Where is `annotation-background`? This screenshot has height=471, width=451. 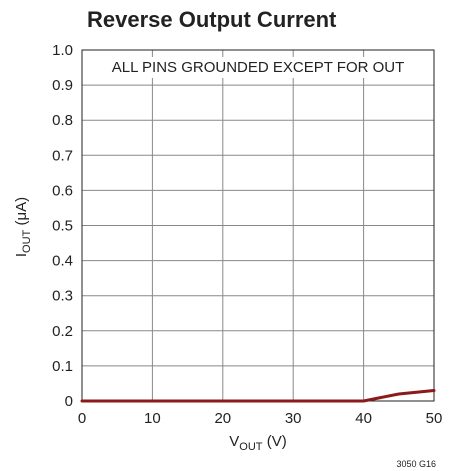 annotation-background is located at coordinates (258, 67).